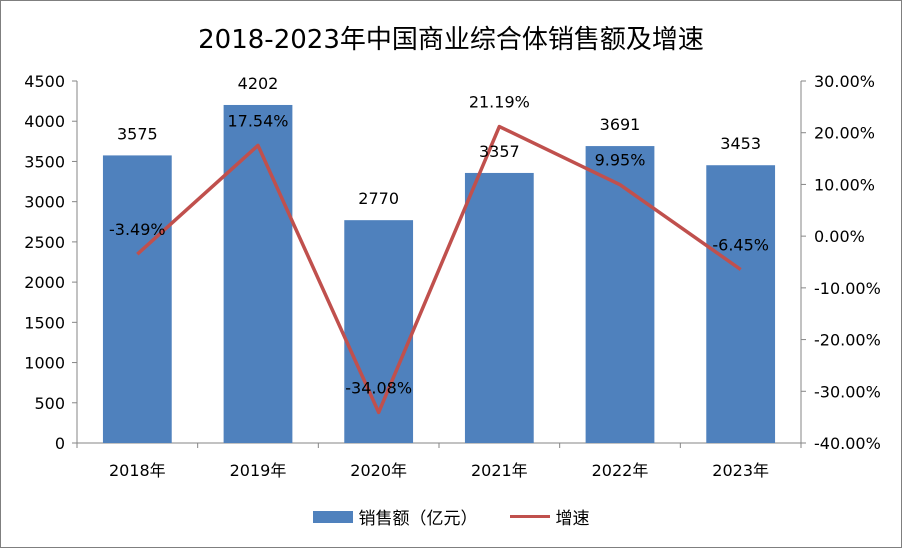  Describe the element at coordinates (740, 470) in the screenshot. I see `x-tick-label: 2023年` at that location.